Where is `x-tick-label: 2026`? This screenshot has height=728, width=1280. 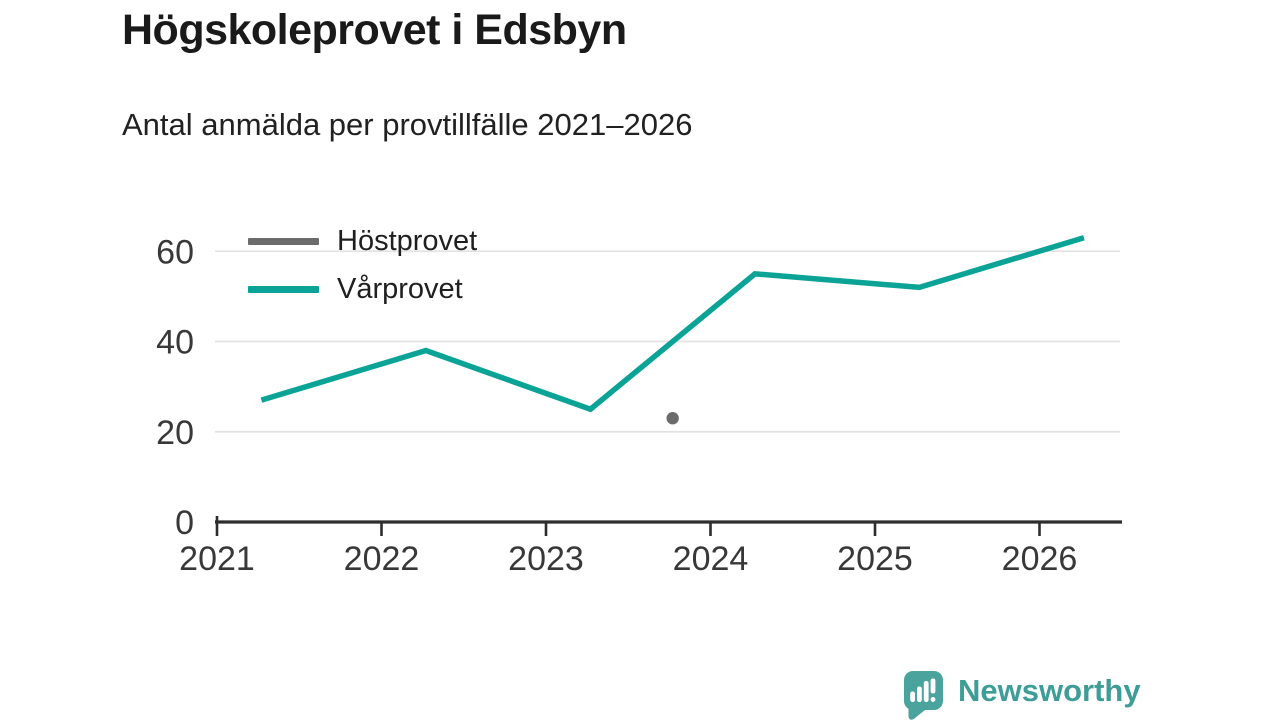
x-tick-label: 2026 is located at coordinates (1040, 559).